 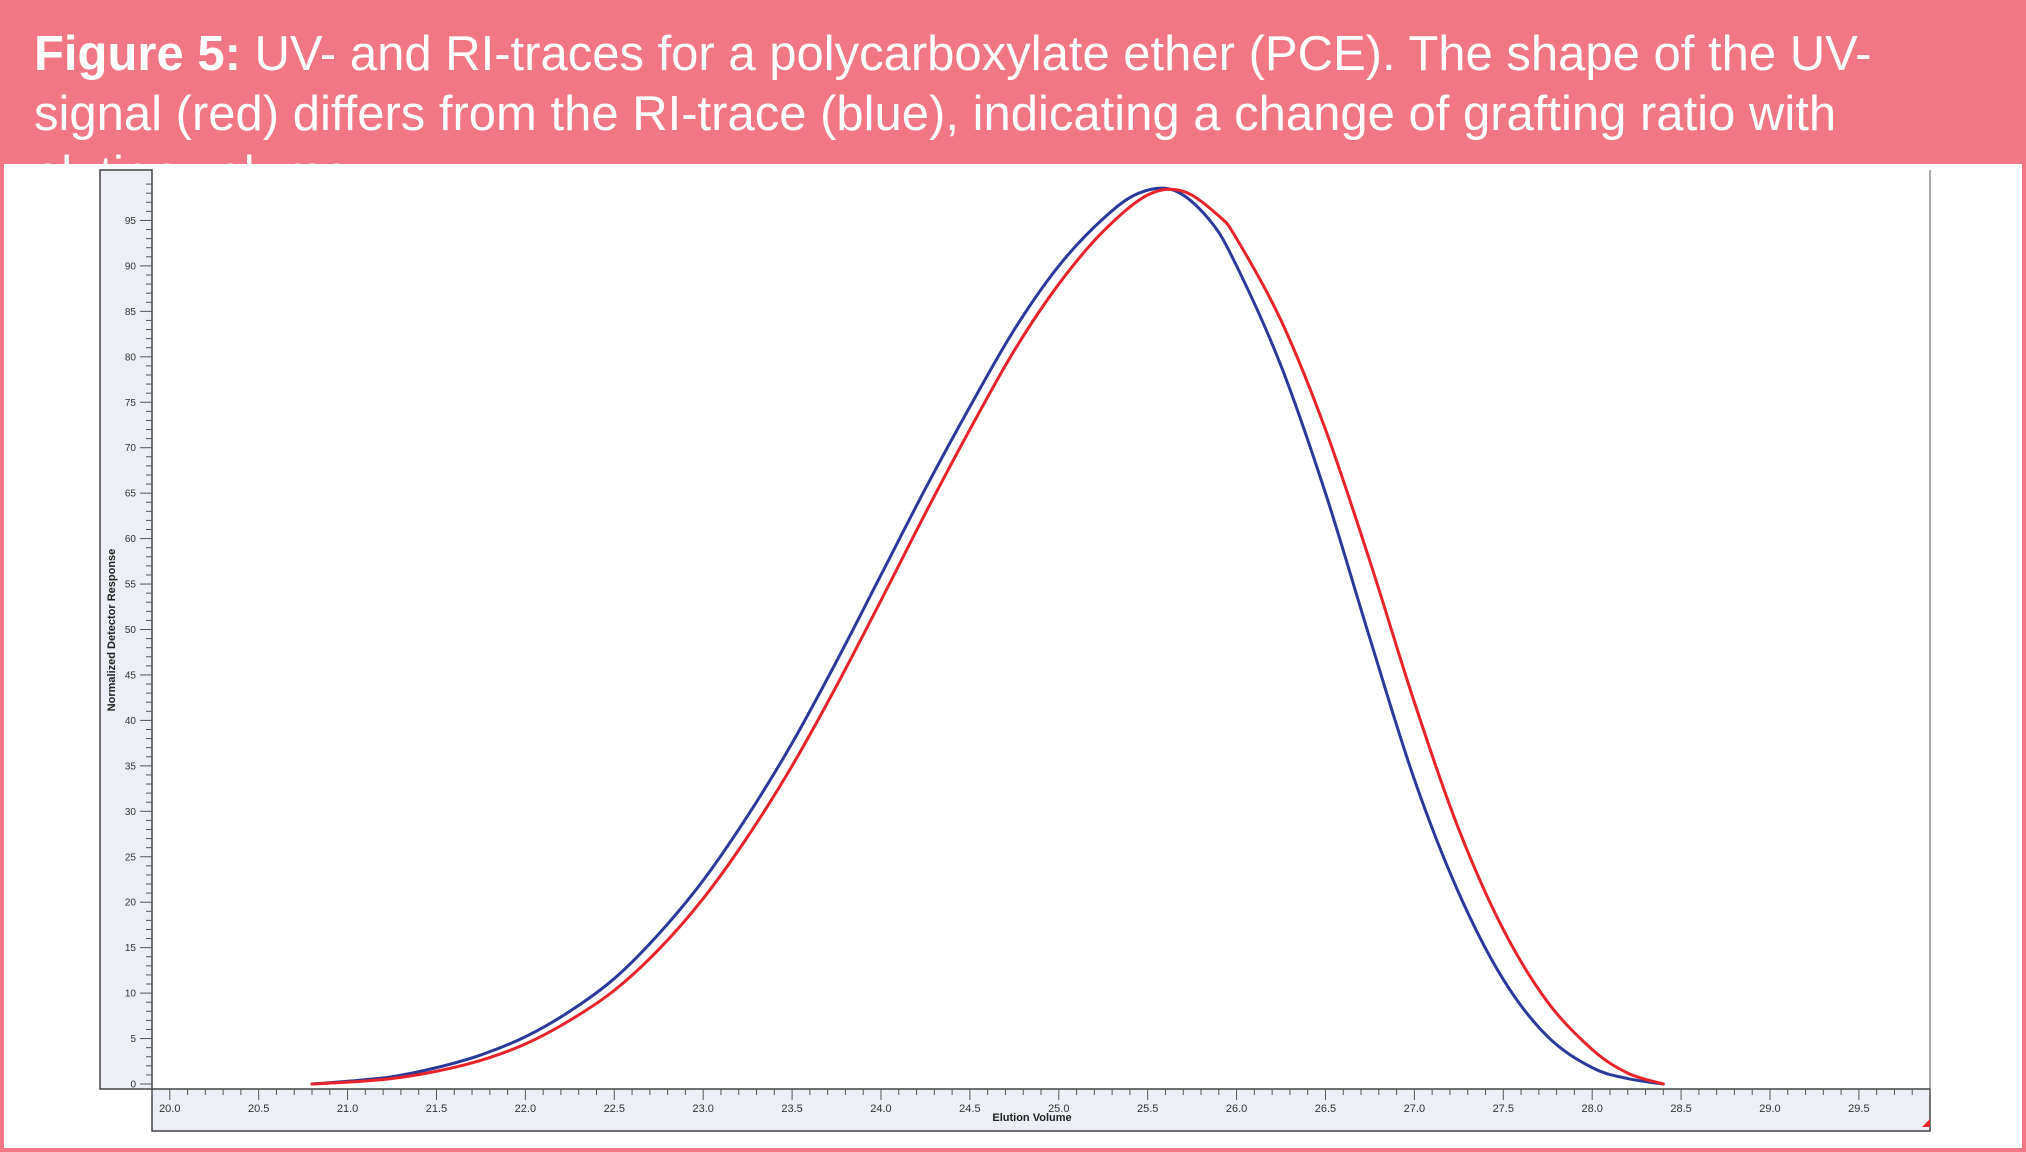 I want to click on y-axis-ticks, so click(x=146, y=634).